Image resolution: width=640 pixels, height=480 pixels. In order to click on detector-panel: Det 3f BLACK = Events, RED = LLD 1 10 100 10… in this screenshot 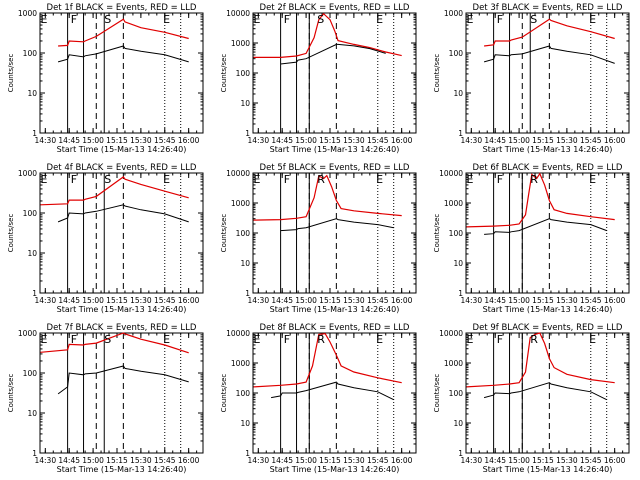, I will do `click(531, 78)`.